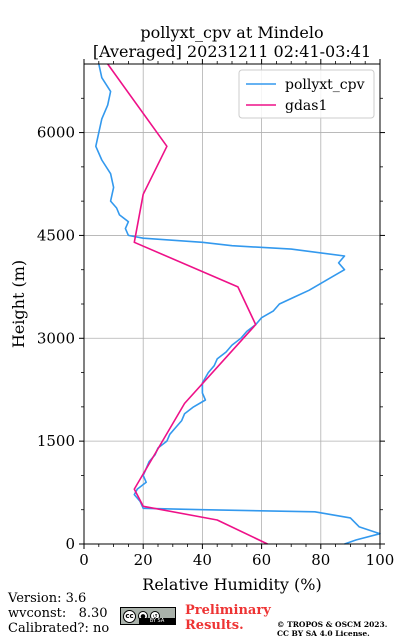 The image size is (400, 640). What do you see at coordinates (84, 560) in the screenshot?
I see `x-tick-label: 0` at bounding box center [84, 560].